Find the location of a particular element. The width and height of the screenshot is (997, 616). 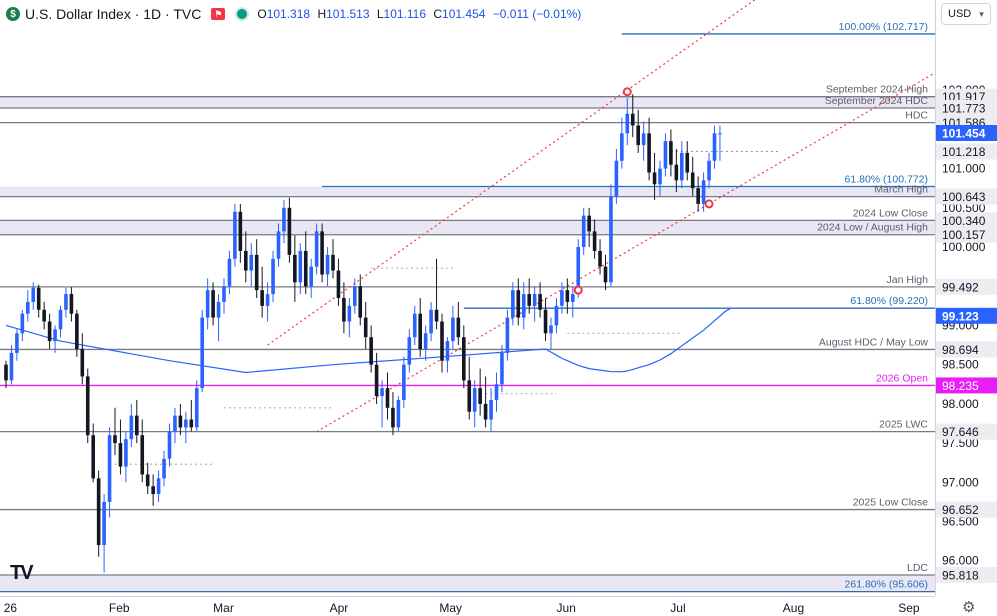

price-tag-bg is located at coordinates (966, 315).